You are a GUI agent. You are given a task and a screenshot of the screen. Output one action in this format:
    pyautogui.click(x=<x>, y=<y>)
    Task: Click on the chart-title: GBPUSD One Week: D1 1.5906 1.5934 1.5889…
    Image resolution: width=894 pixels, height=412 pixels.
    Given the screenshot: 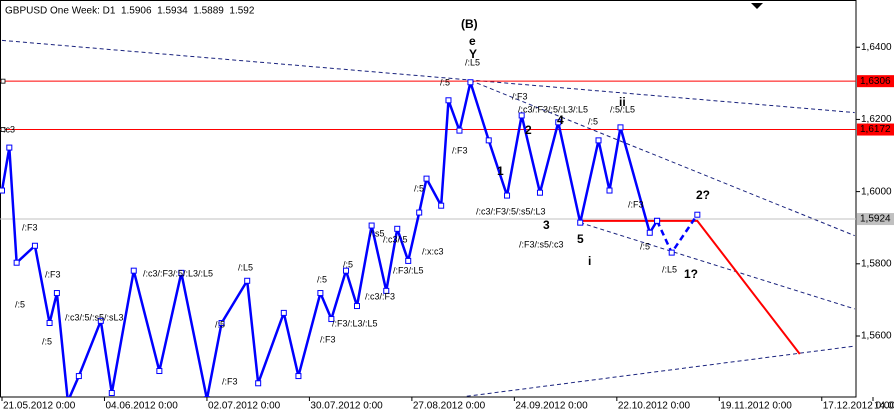 What is the action you would take?
    pyautogui.click(x=130, y=11)
    